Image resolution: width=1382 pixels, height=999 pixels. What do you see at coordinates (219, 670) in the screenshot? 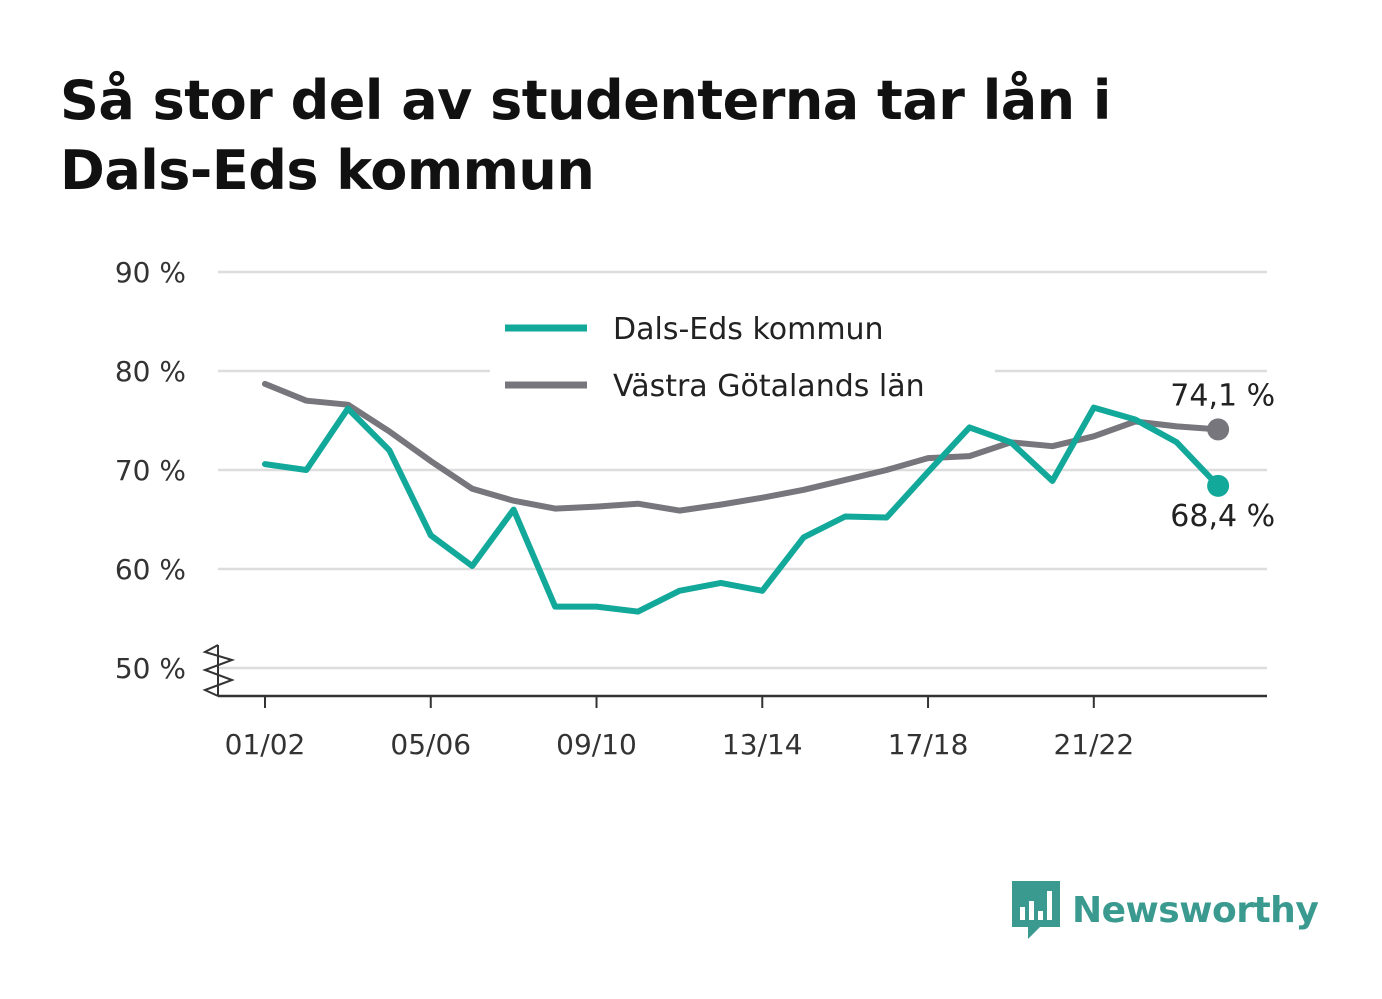
I see `axis-break-marker` at bounding box center [219, 670].